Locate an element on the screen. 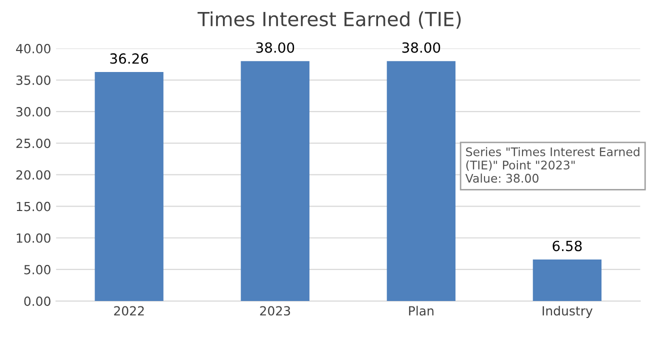  annotation: Series "Times Interest Earned (TIE)" Point "2023" Value: 38.00 is located at coordinates (552, 165).